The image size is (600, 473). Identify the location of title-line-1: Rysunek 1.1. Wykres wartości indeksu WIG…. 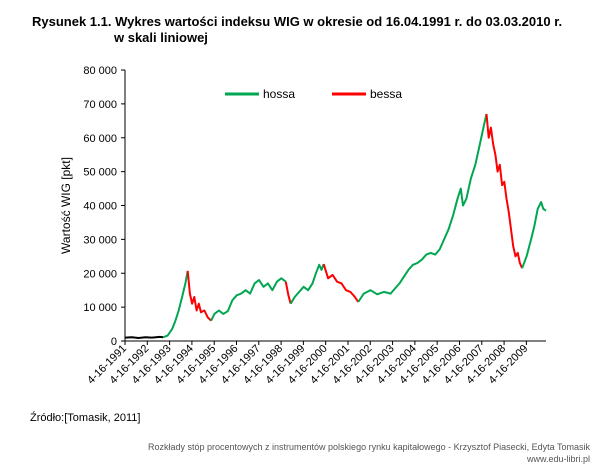
(297, 21).